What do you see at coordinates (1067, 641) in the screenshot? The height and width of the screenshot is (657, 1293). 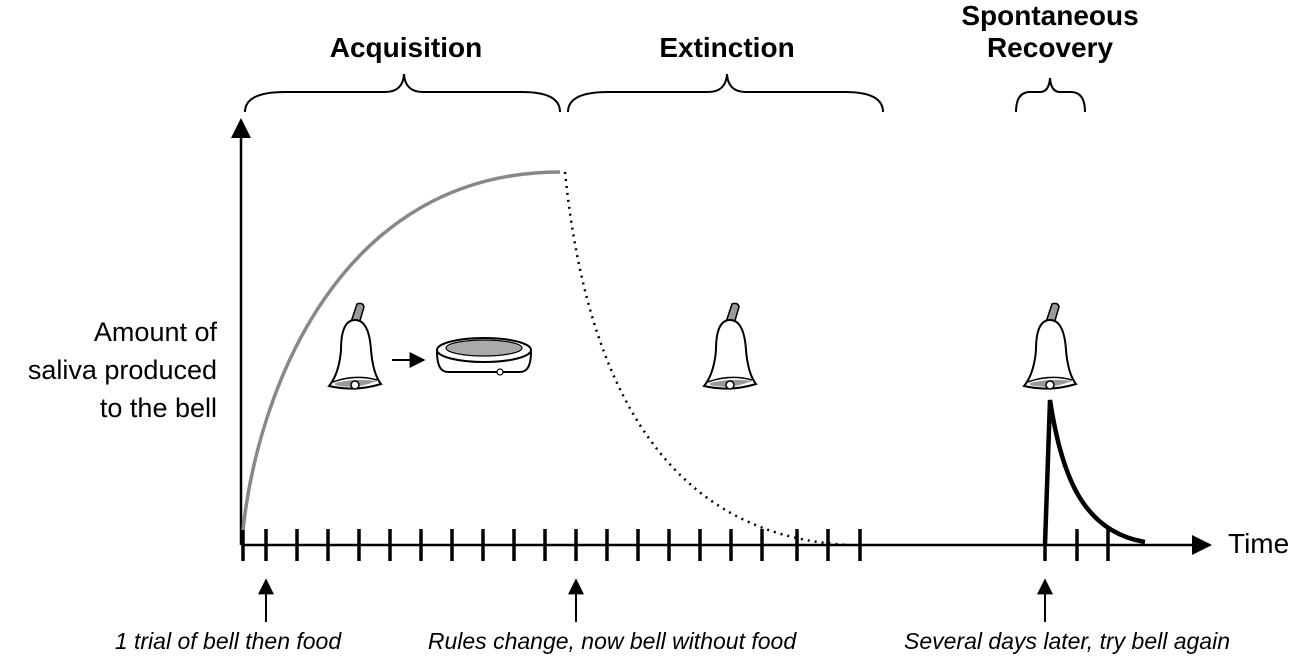 I see `annotation: Several days later, try bell again` at bounding box center [1067, 641].